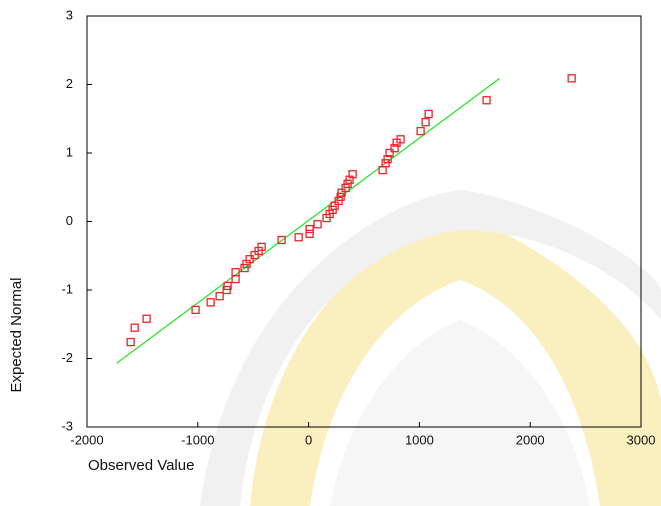  I want to click on y-tick-label: -1, so click(67, 288).